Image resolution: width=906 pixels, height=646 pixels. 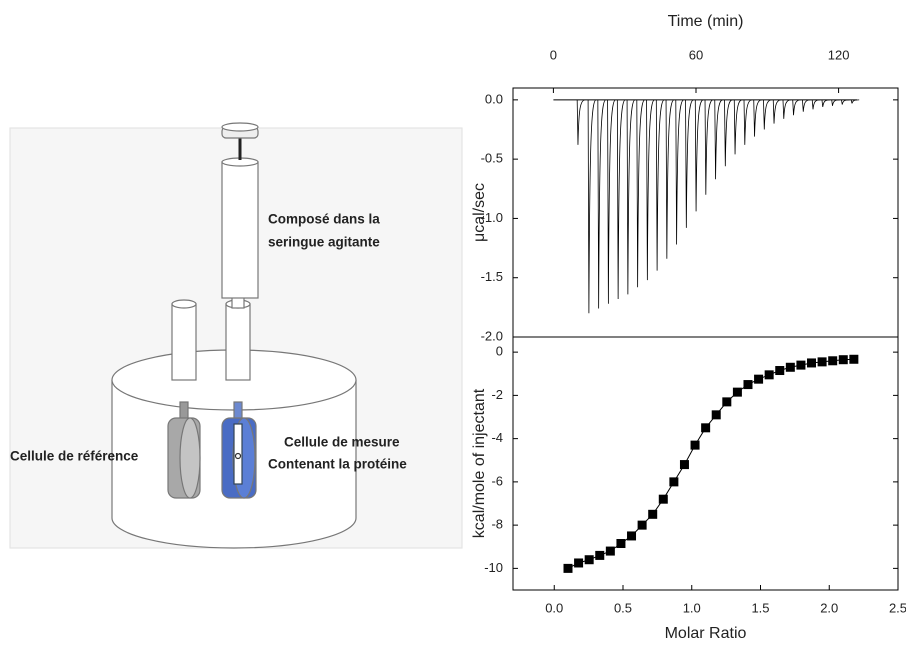 I want to click on sample-label: Cellule de mesure, so click(x=342, y=442).